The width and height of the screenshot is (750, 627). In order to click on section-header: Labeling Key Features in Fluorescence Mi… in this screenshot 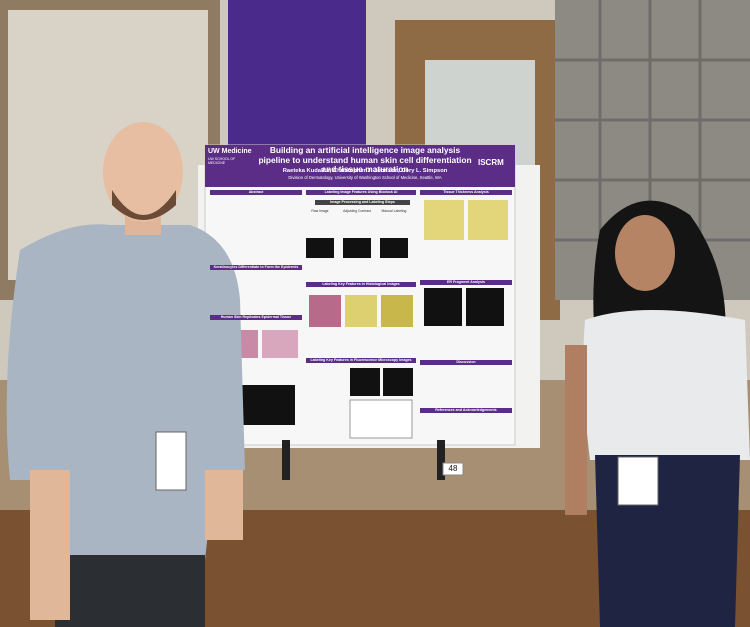, I will do `click(361, 360)`.